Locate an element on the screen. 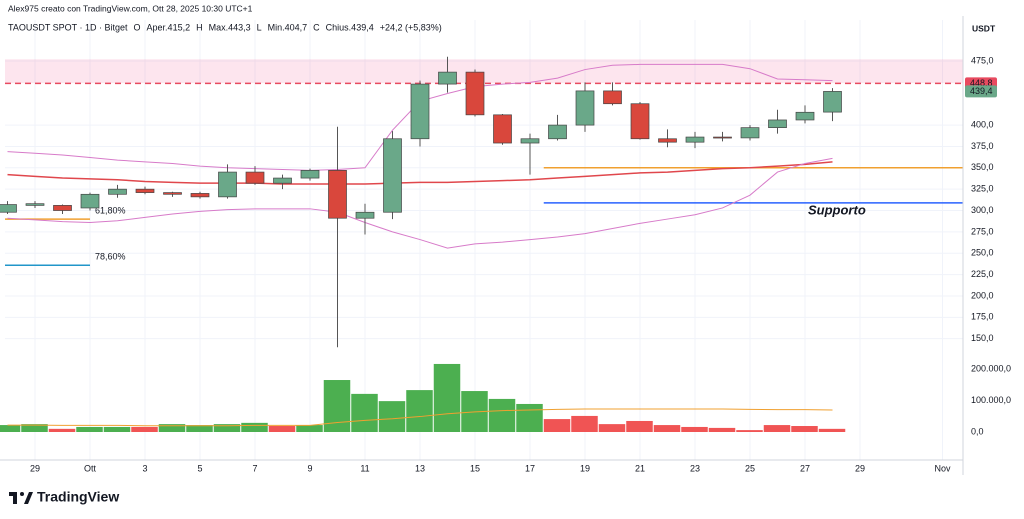  x-tick-label: 25 is located at coordinates (750, 468).